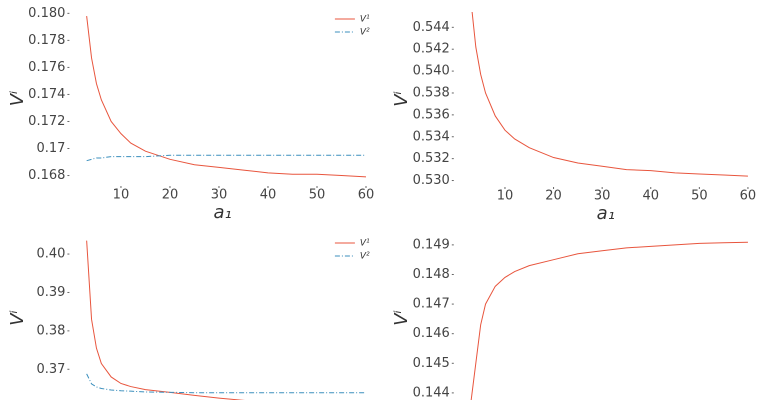 This screenshot has height=400, width=766. What do you see at coordinates (46, 175) in the screenshot?
I see `y-tick-label: 0.168` at bounding box center [46, 175].